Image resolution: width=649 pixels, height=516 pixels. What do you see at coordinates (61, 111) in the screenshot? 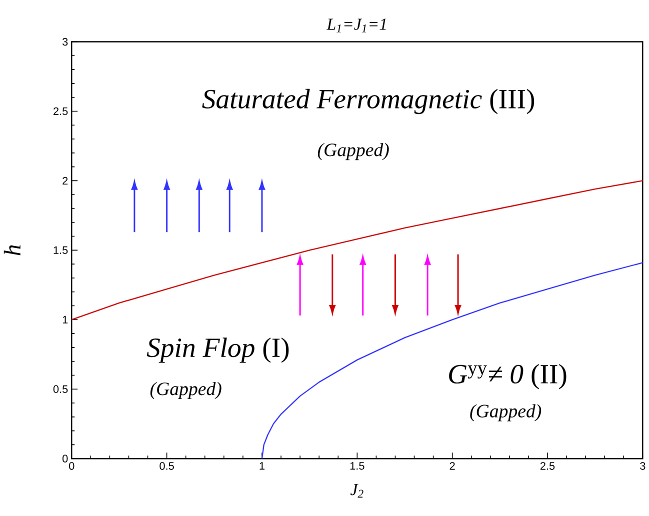
I see `y-tick-label: 2.5` at bounding box center [61, 111].